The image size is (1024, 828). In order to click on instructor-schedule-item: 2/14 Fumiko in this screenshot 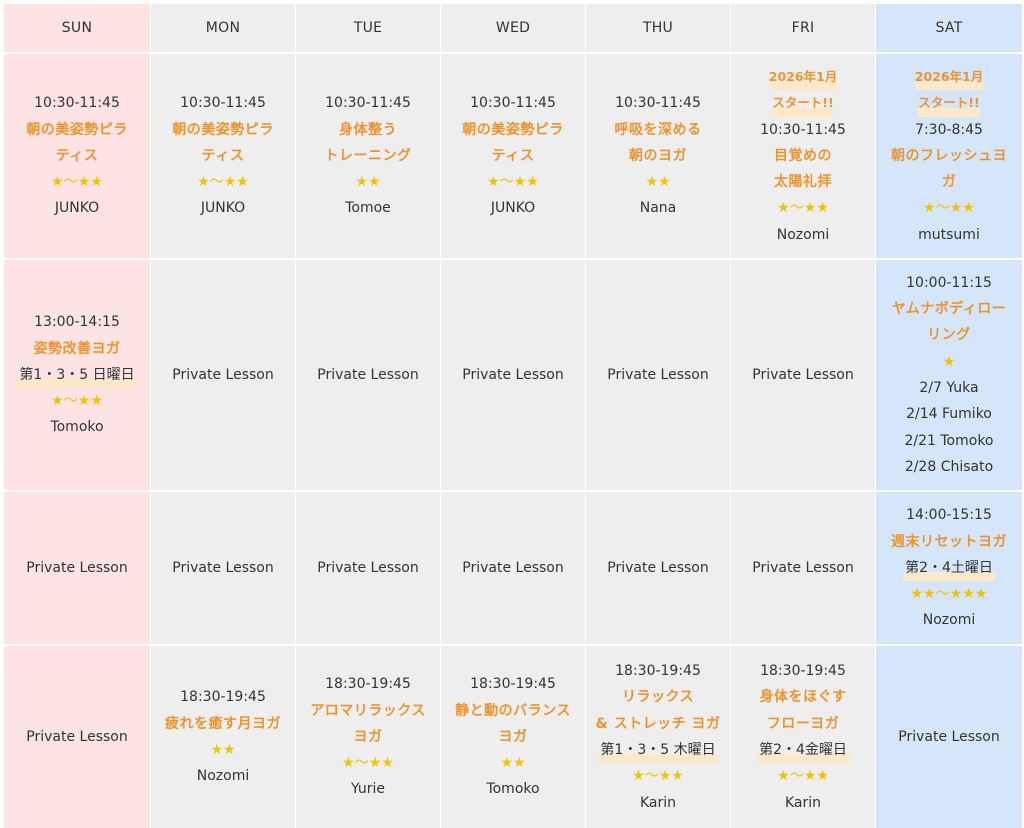, I will do `click(949, 414)`.